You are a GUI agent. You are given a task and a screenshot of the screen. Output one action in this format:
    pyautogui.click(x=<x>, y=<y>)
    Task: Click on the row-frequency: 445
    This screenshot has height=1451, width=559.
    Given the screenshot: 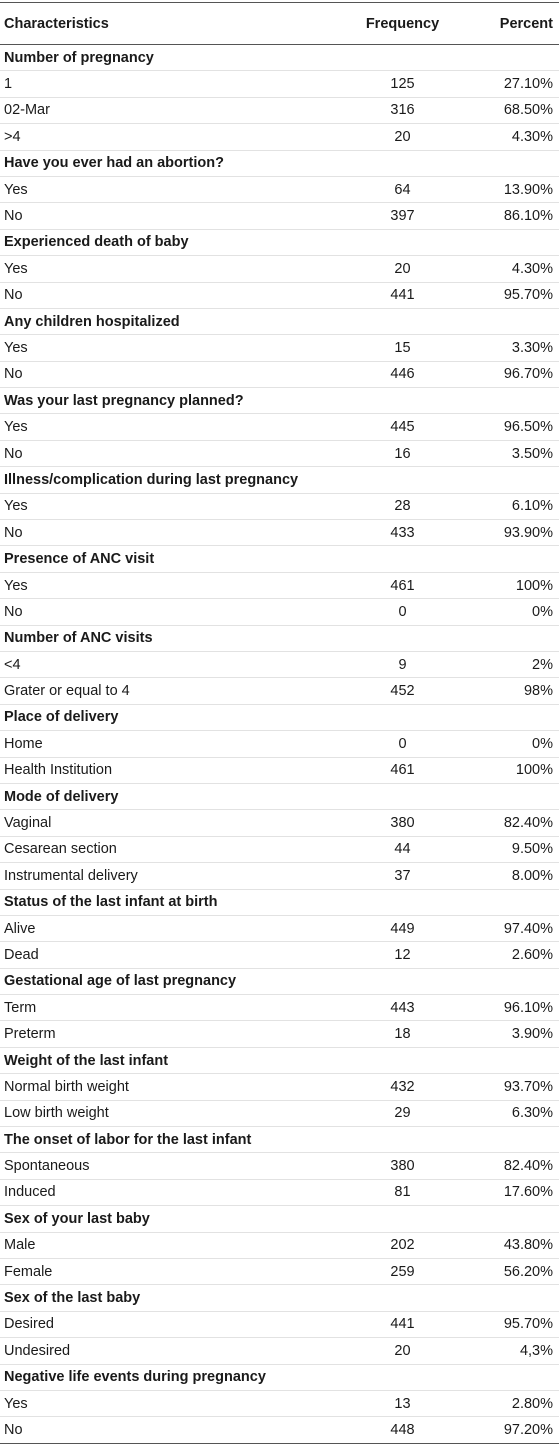 What is the action you would take?
    pyautogui.click(x=402, y=427)
    